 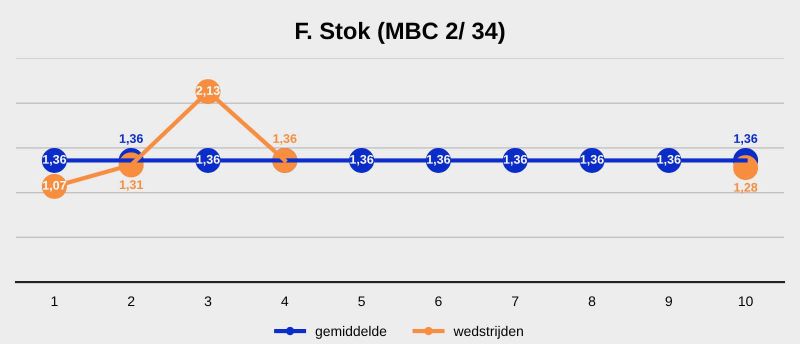 What do you see at coordinates (669, 301) in the screenshot?
I see `x-tick-label: 9` at bounding box center [669, 301].